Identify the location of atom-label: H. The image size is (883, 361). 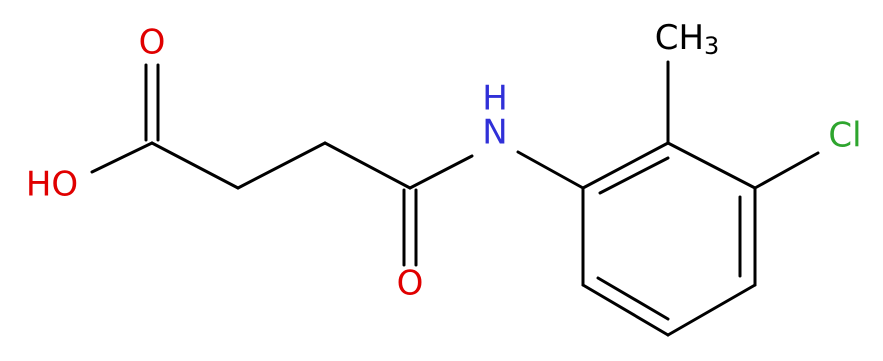
(495, 99).